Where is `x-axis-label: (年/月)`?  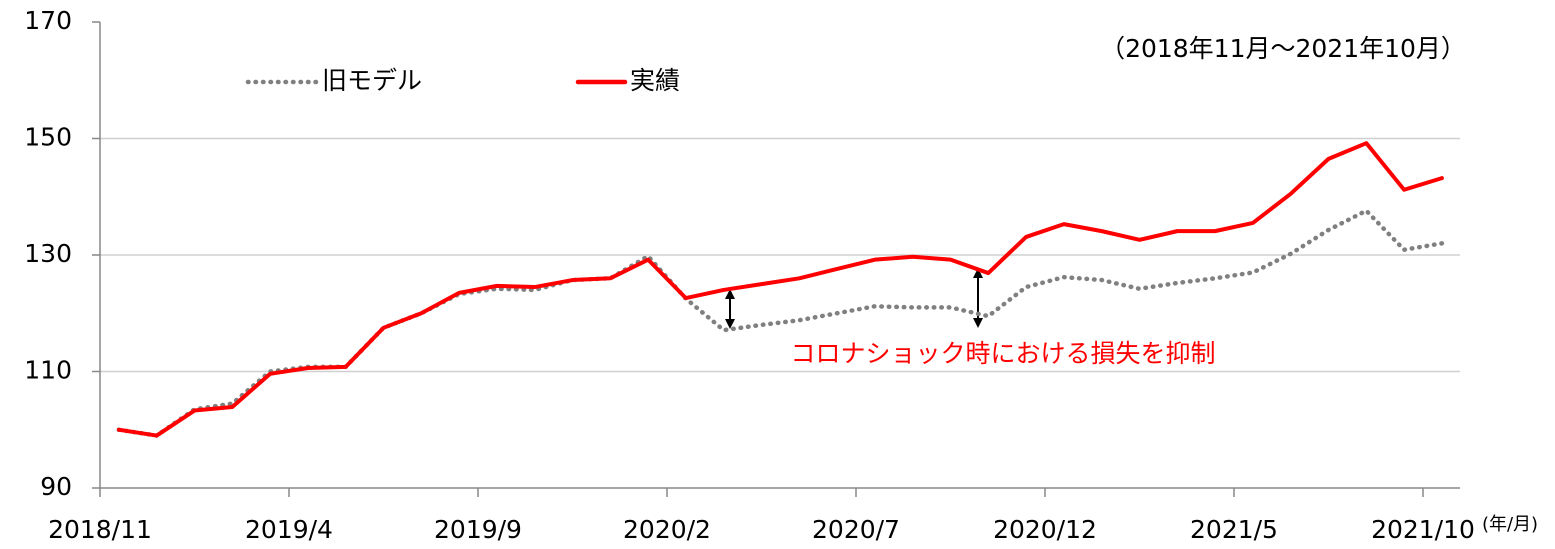 x-axis-label: (年/月) is located at coordinates (1510, 524).